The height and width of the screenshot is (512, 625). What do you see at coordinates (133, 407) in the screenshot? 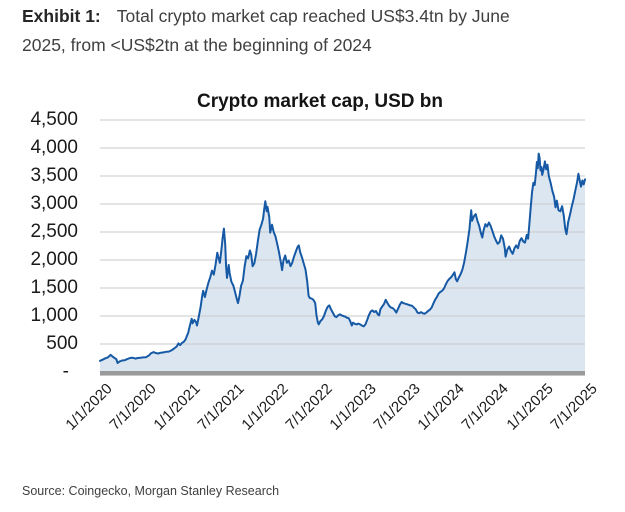
I see `x-tick-label: 7/1/2020` at bounding box center [133, 407].